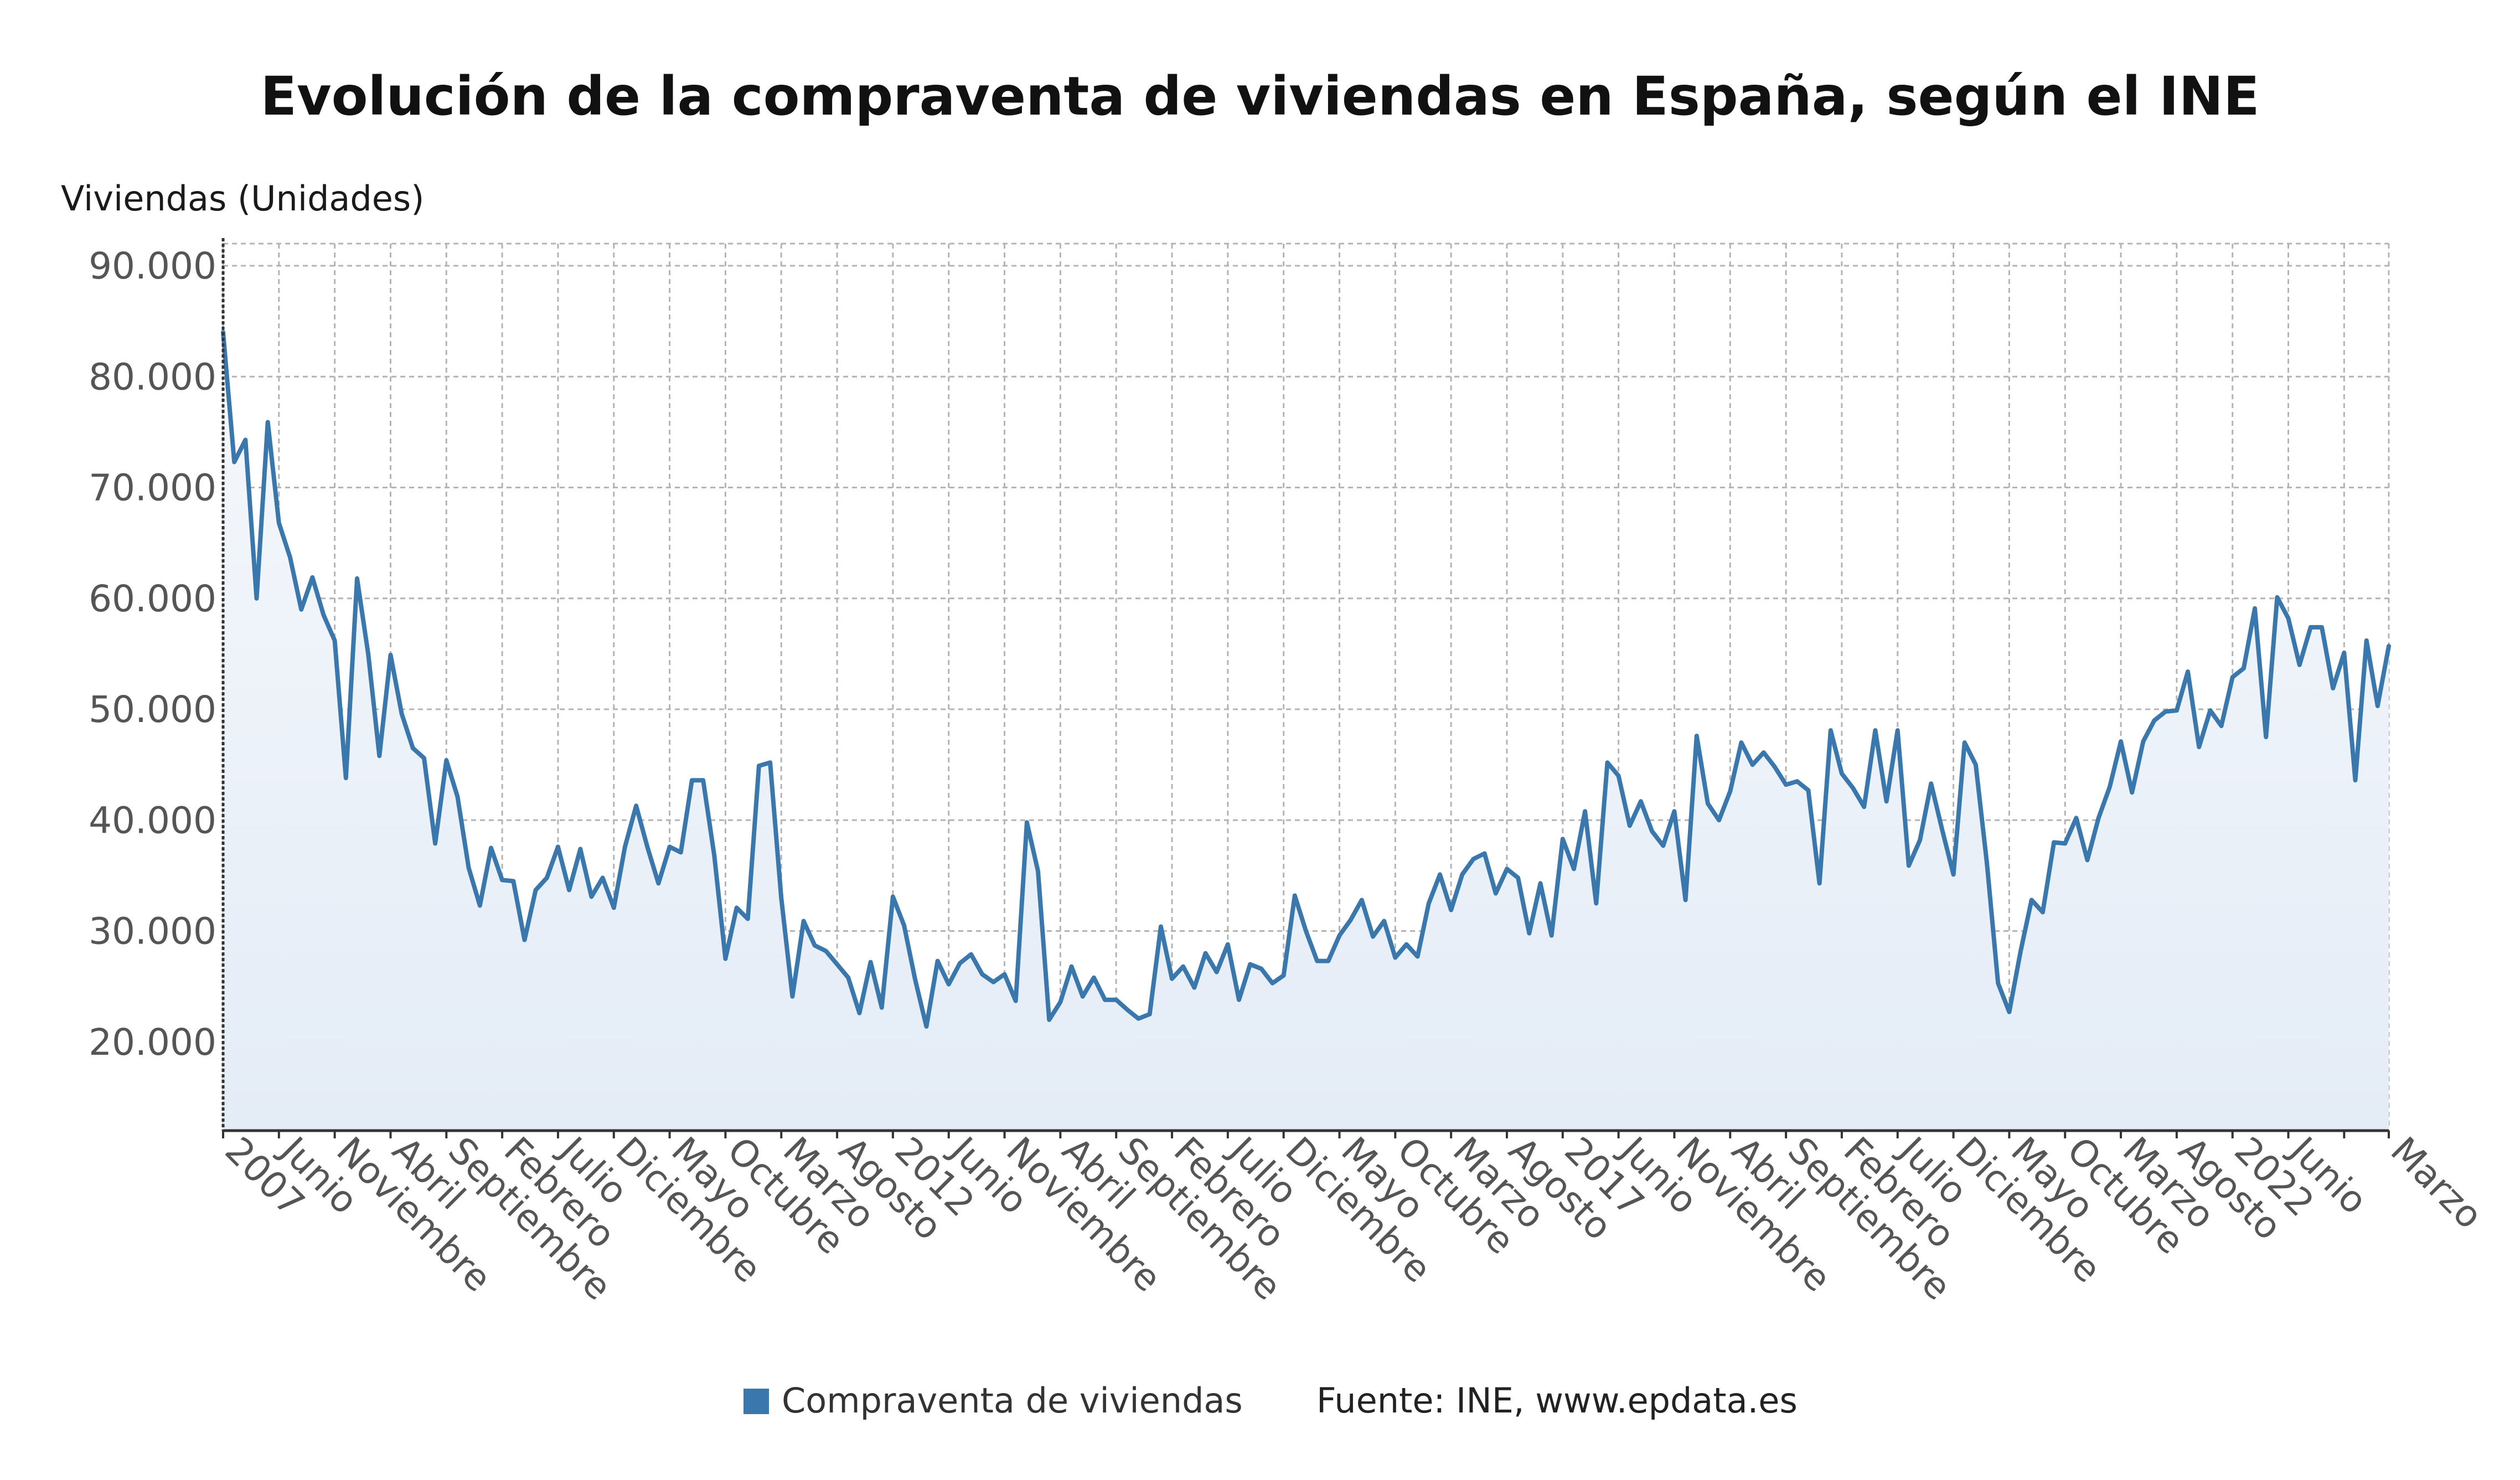 Image resolution: width=2520 pixels, height=1480 pixels. Describe the element at coordinates (152, 598) in the screenshot. I see `y-tick-label: 60.000` at that location.